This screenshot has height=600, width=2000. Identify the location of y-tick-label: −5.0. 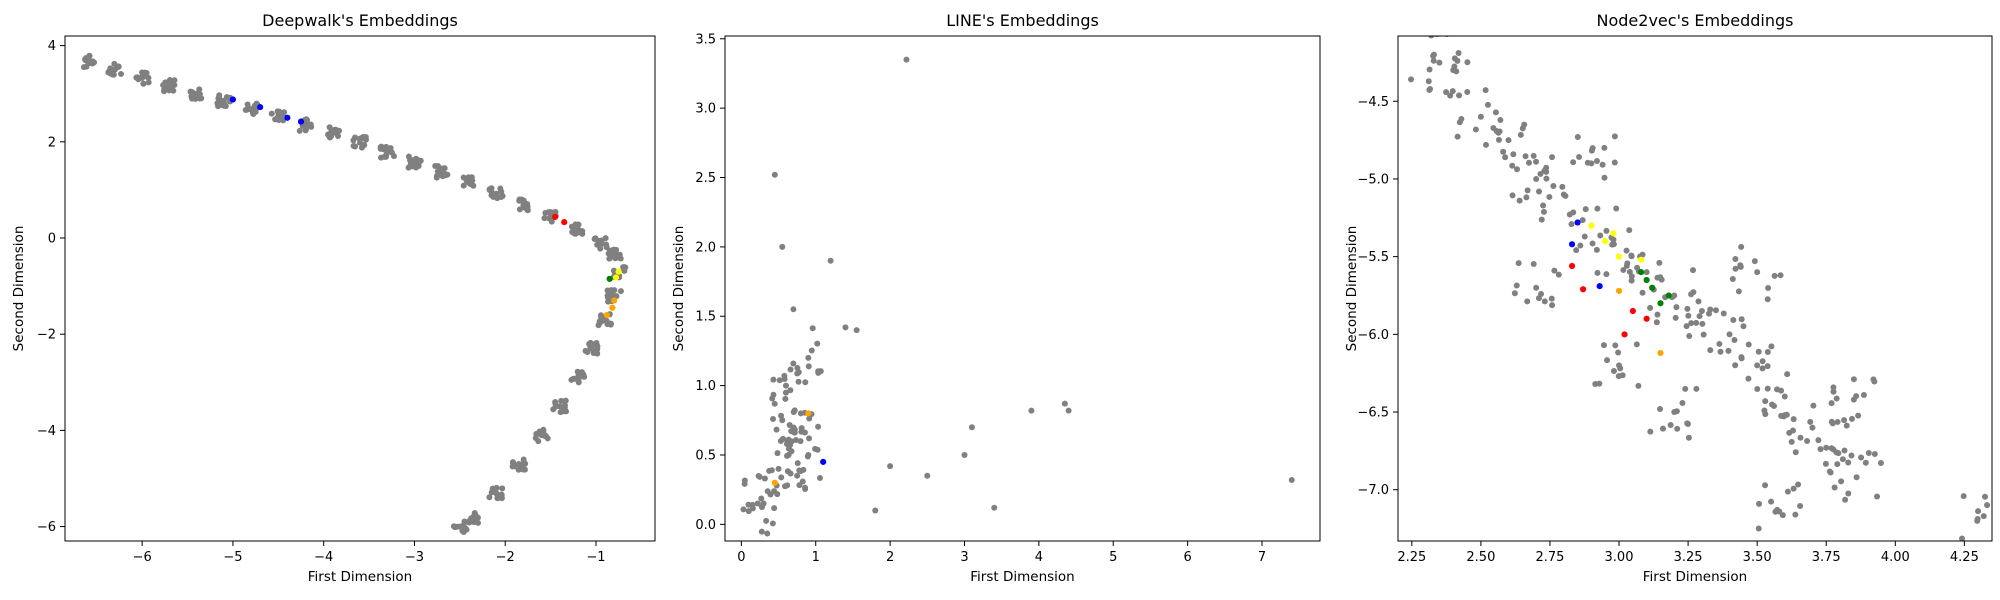
(1373, 179).